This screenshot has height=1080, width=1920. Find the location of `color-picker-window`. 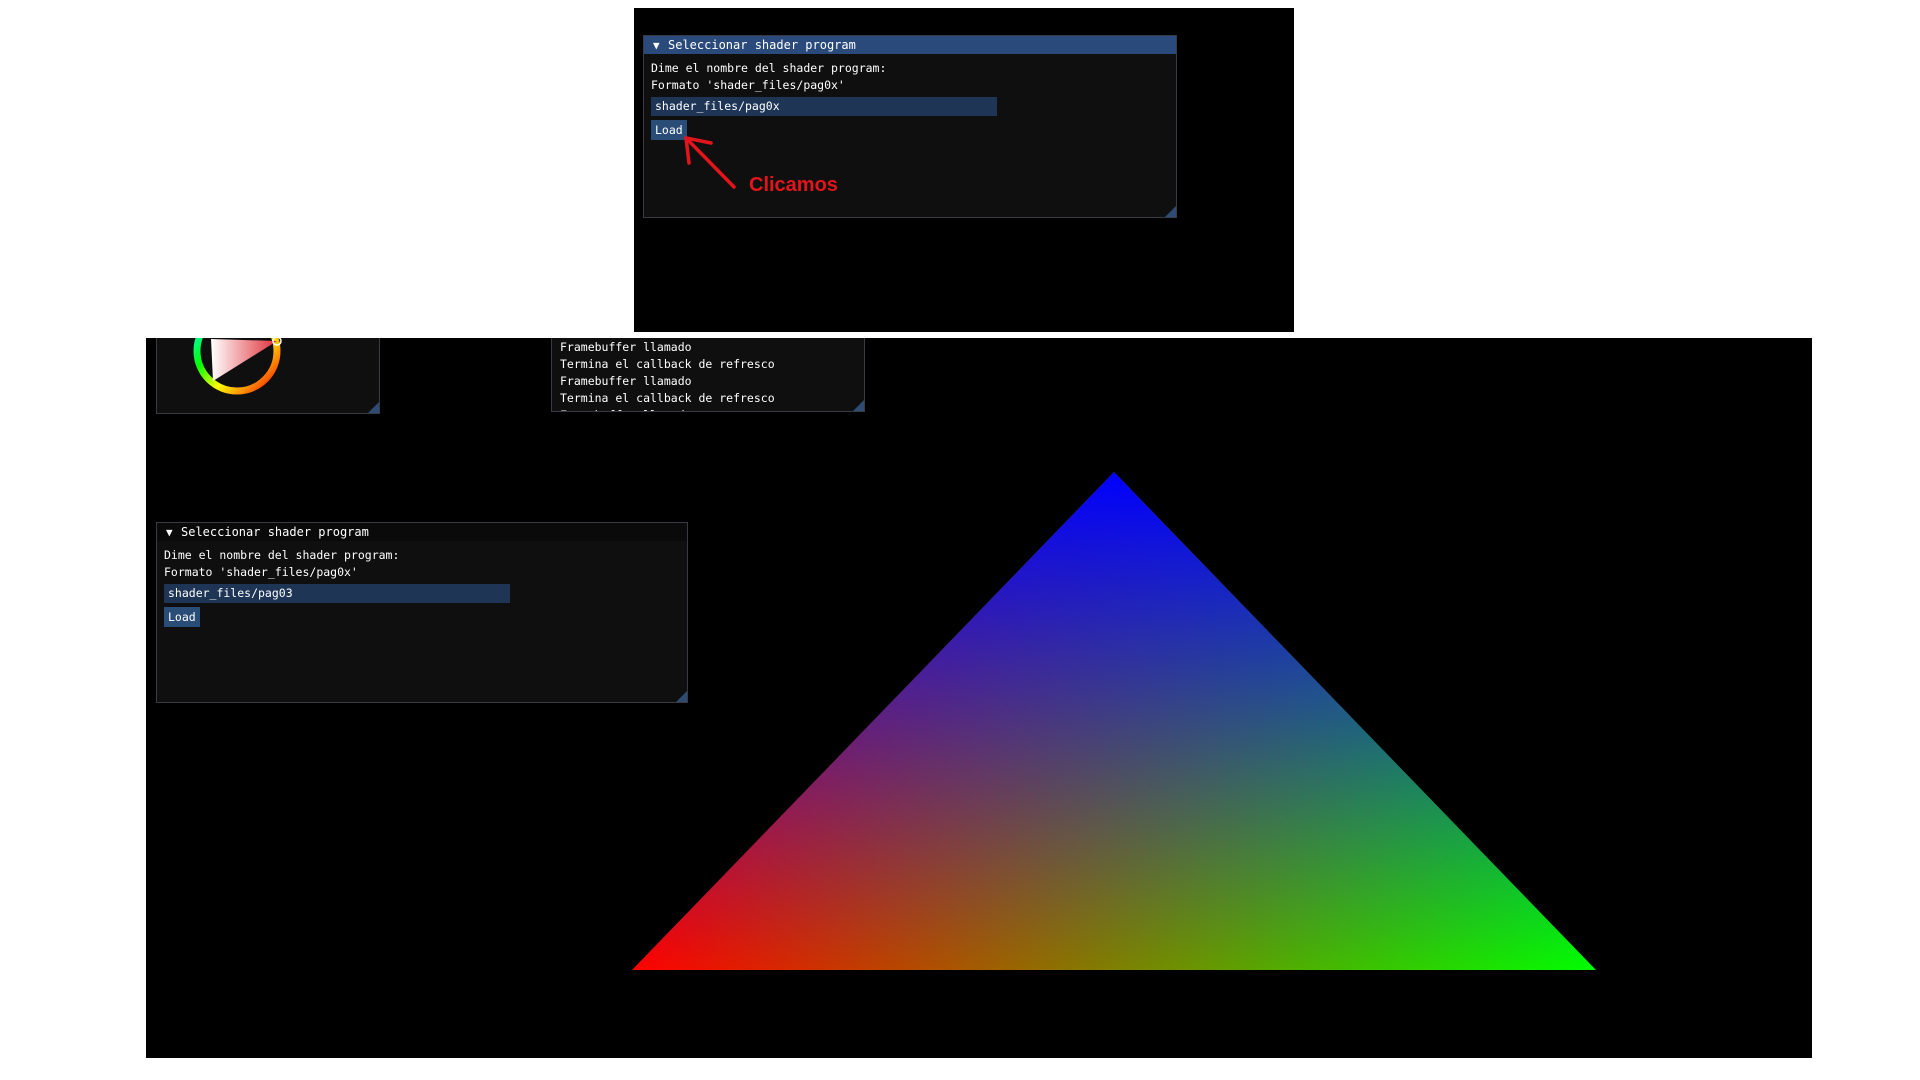

color-picker-window is located at coordinates (268, 376).